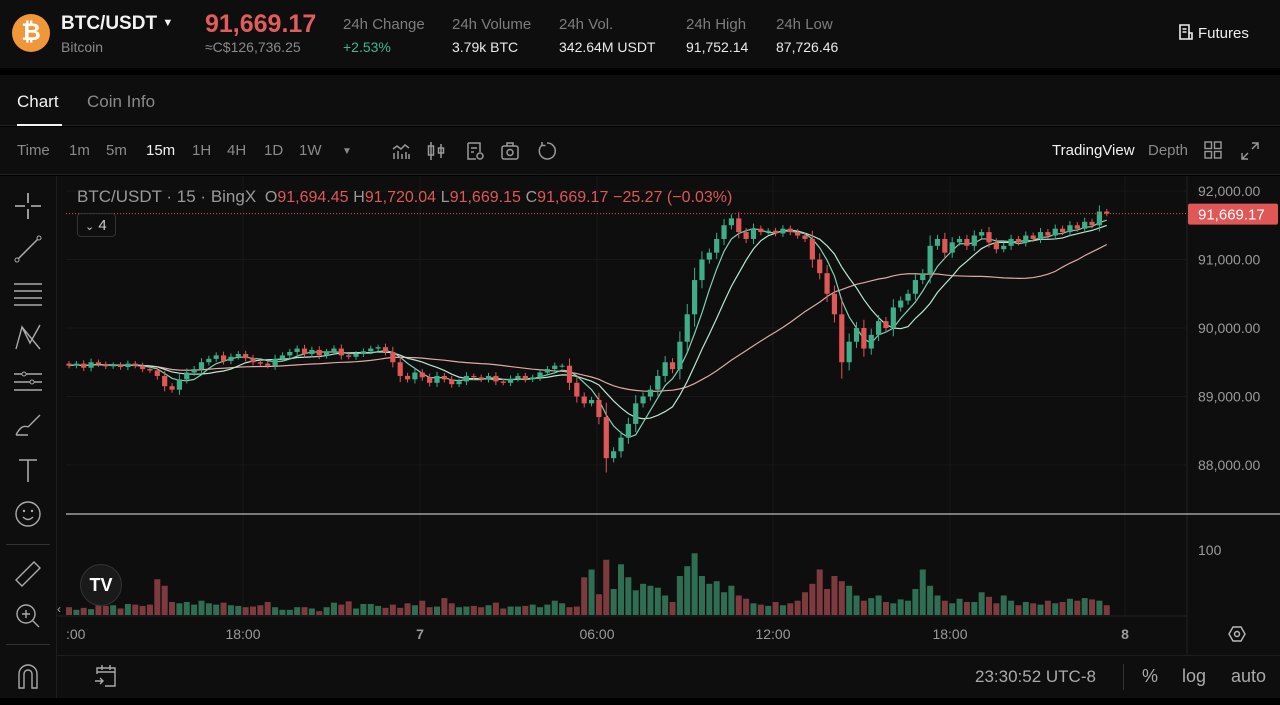  Describe the element at coordinates (1213, 150) in the screenshot. I see `layout-grid-icon` at that location.